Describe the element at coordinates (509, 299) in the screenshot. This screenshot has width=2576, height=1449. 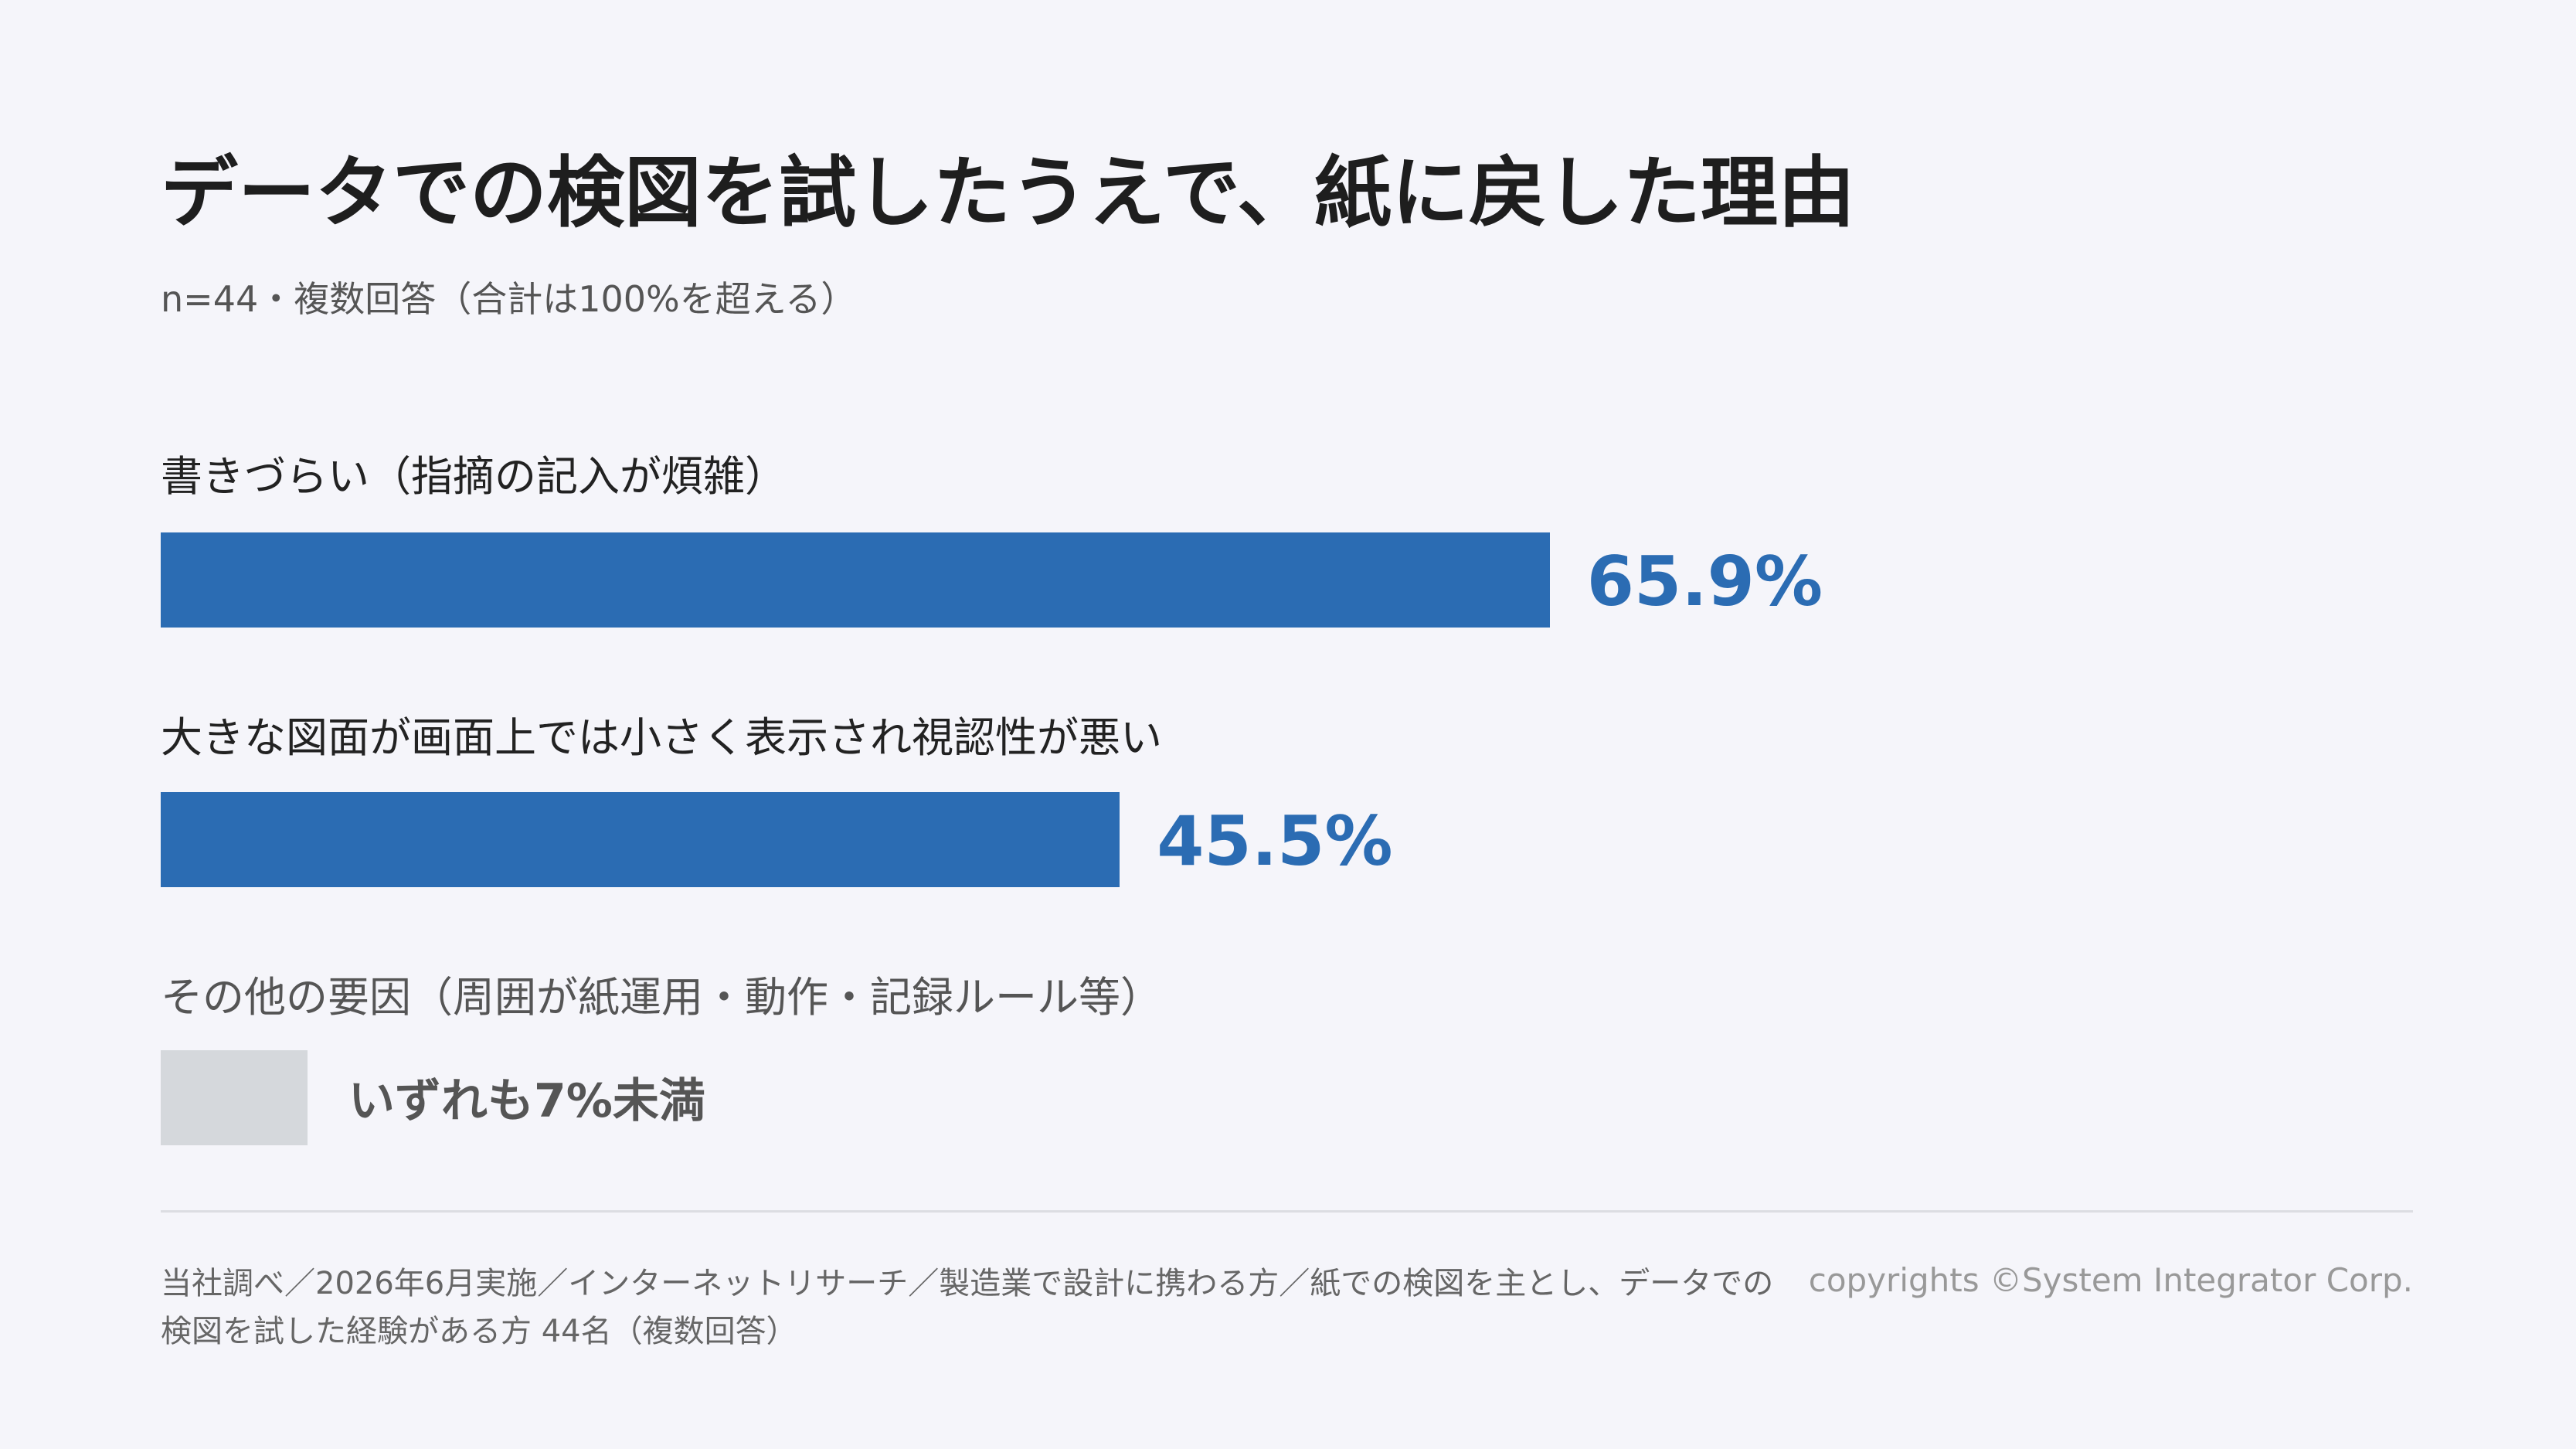
I see `chart-subtitle: n=44・複数回答（合計は100%を超える）` at that location.